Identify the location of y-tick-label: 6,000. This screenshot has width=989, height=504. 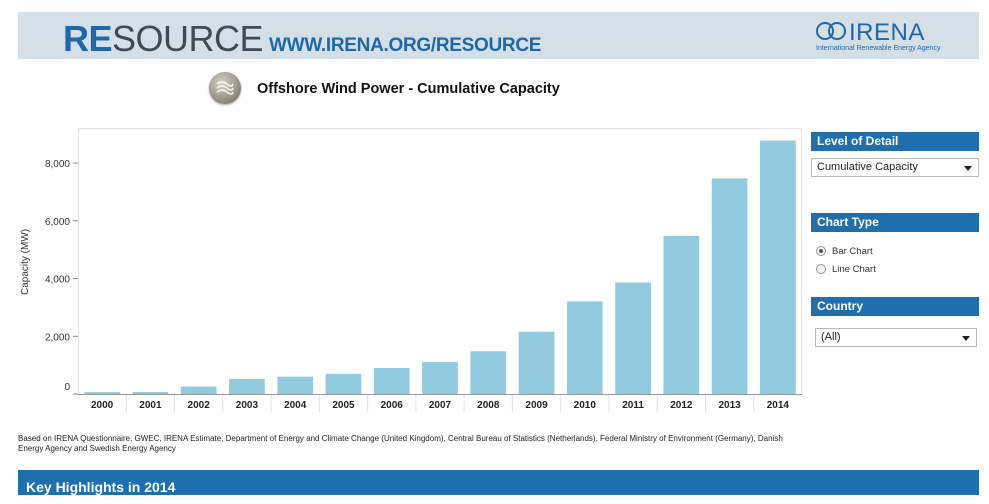
(57, 222).